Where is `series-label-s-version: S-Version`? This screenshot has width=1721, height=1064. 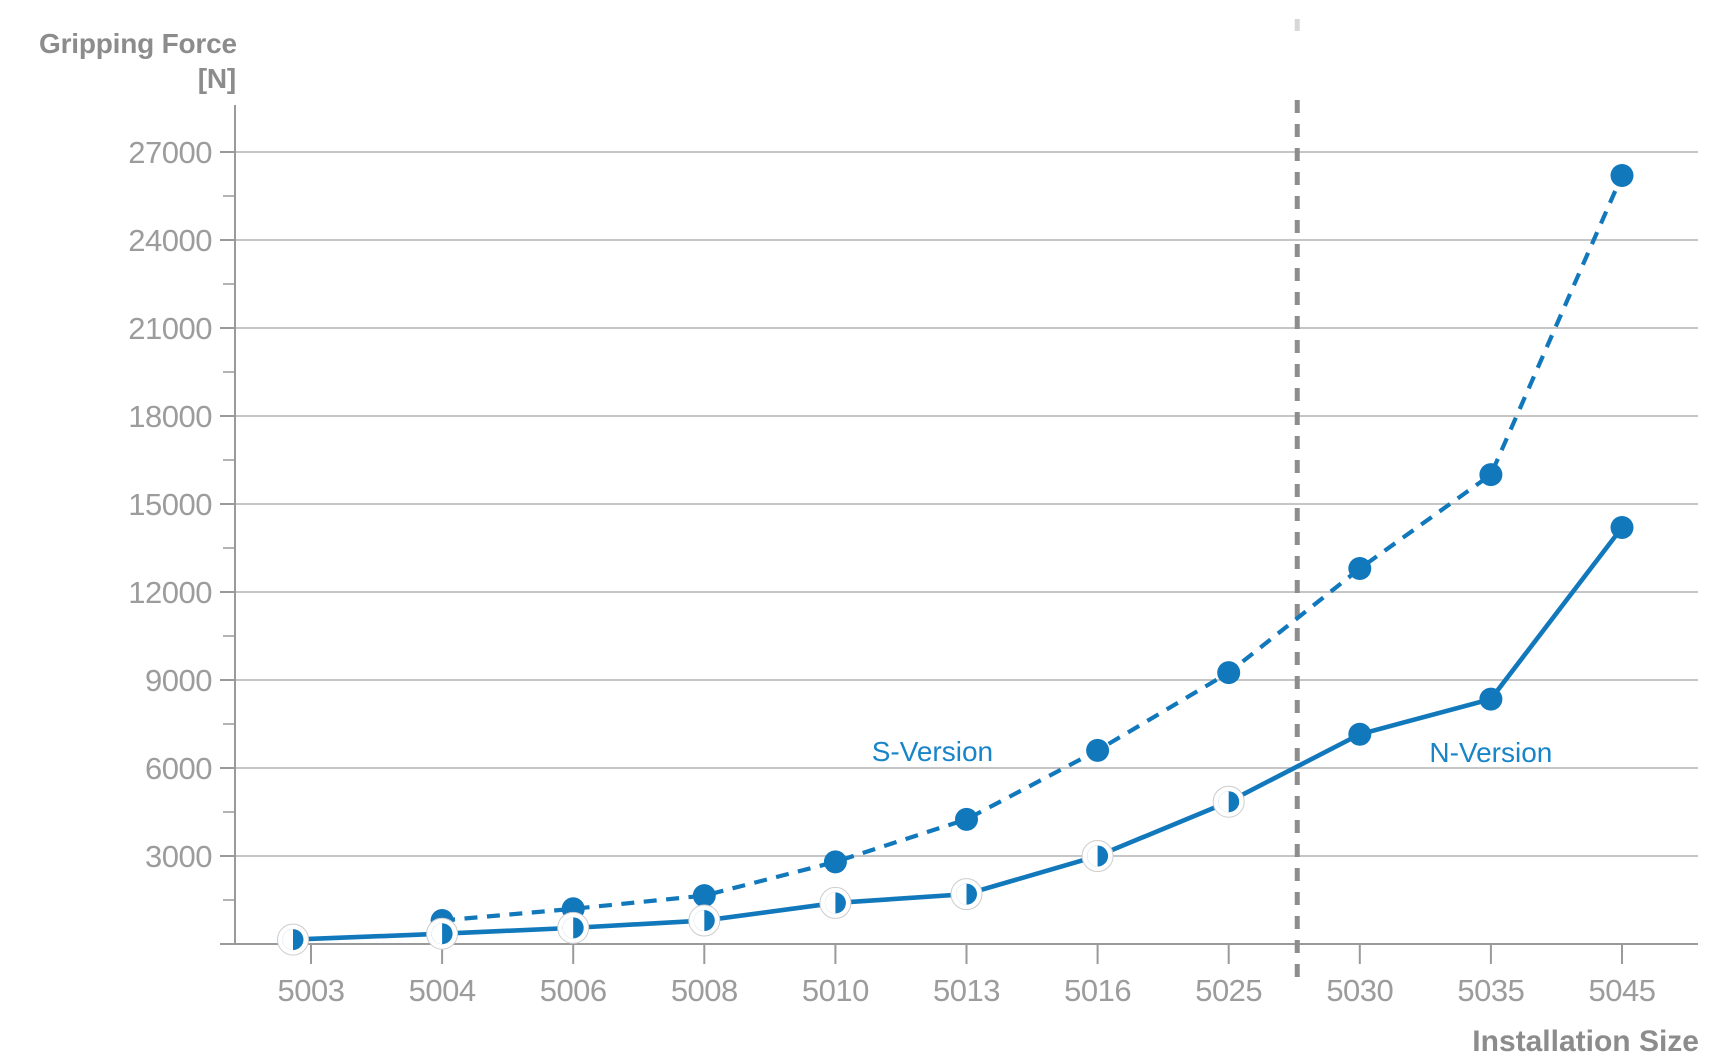 series-label-s-version: S-Version is located at coordinates (932, 751).